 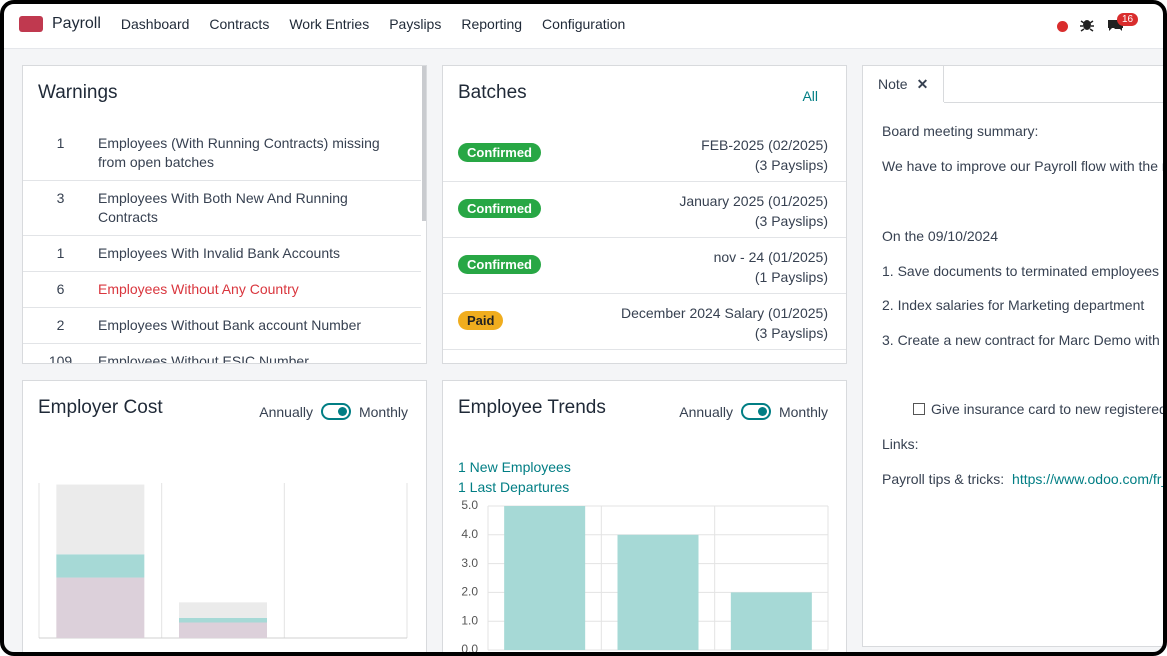 What do you see at coordinates (764, 145) in the screenshot?
I see `batch-name: FEB-2025 (02/2025)` at bounding box center [764, 145].